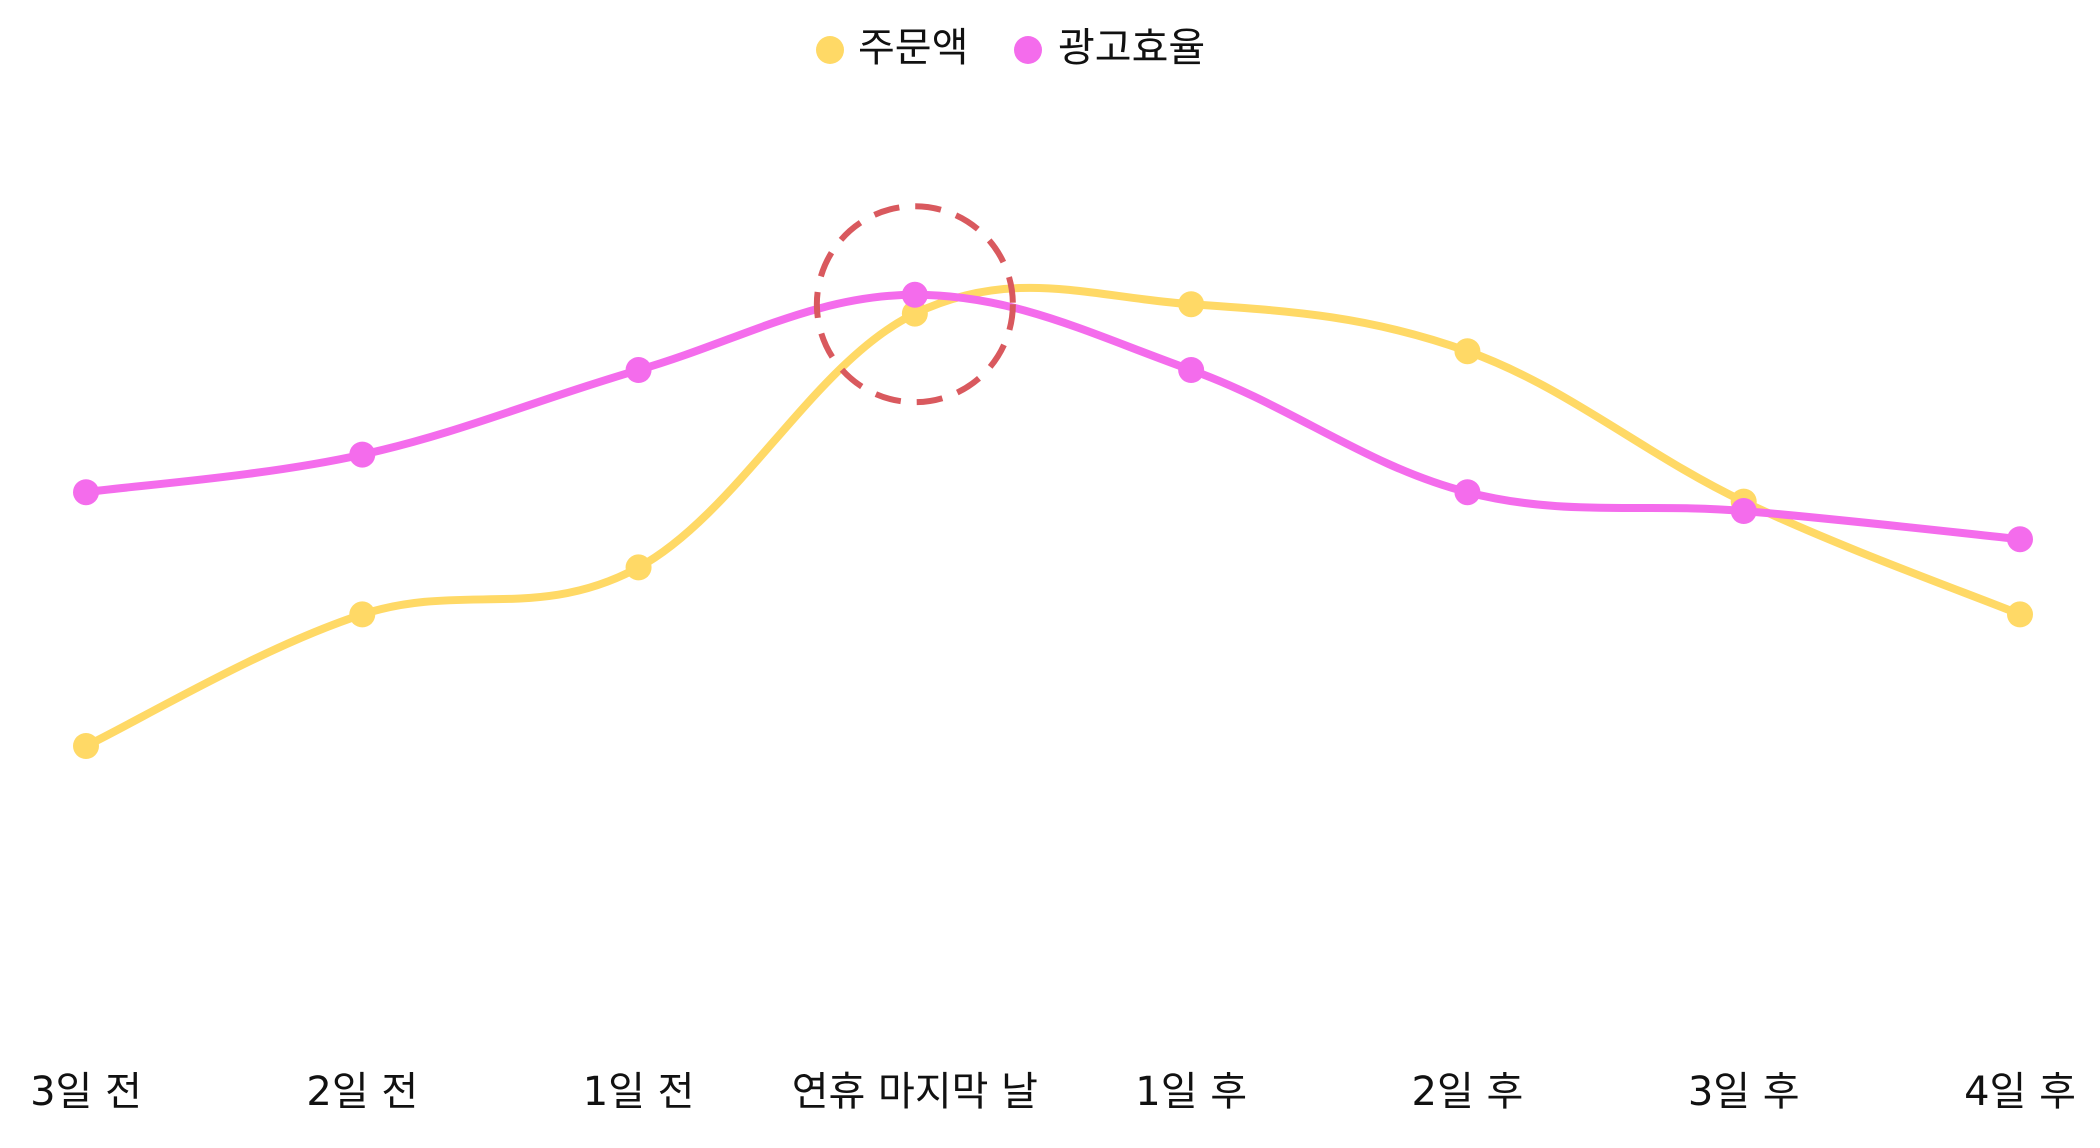 The width and height of the screenshot is (2100, 1148). What do you see at coordinates (1131, 48) in the screenshot?
I see `legend-label-1: 광고효율` at bounding box center [1131, 48].